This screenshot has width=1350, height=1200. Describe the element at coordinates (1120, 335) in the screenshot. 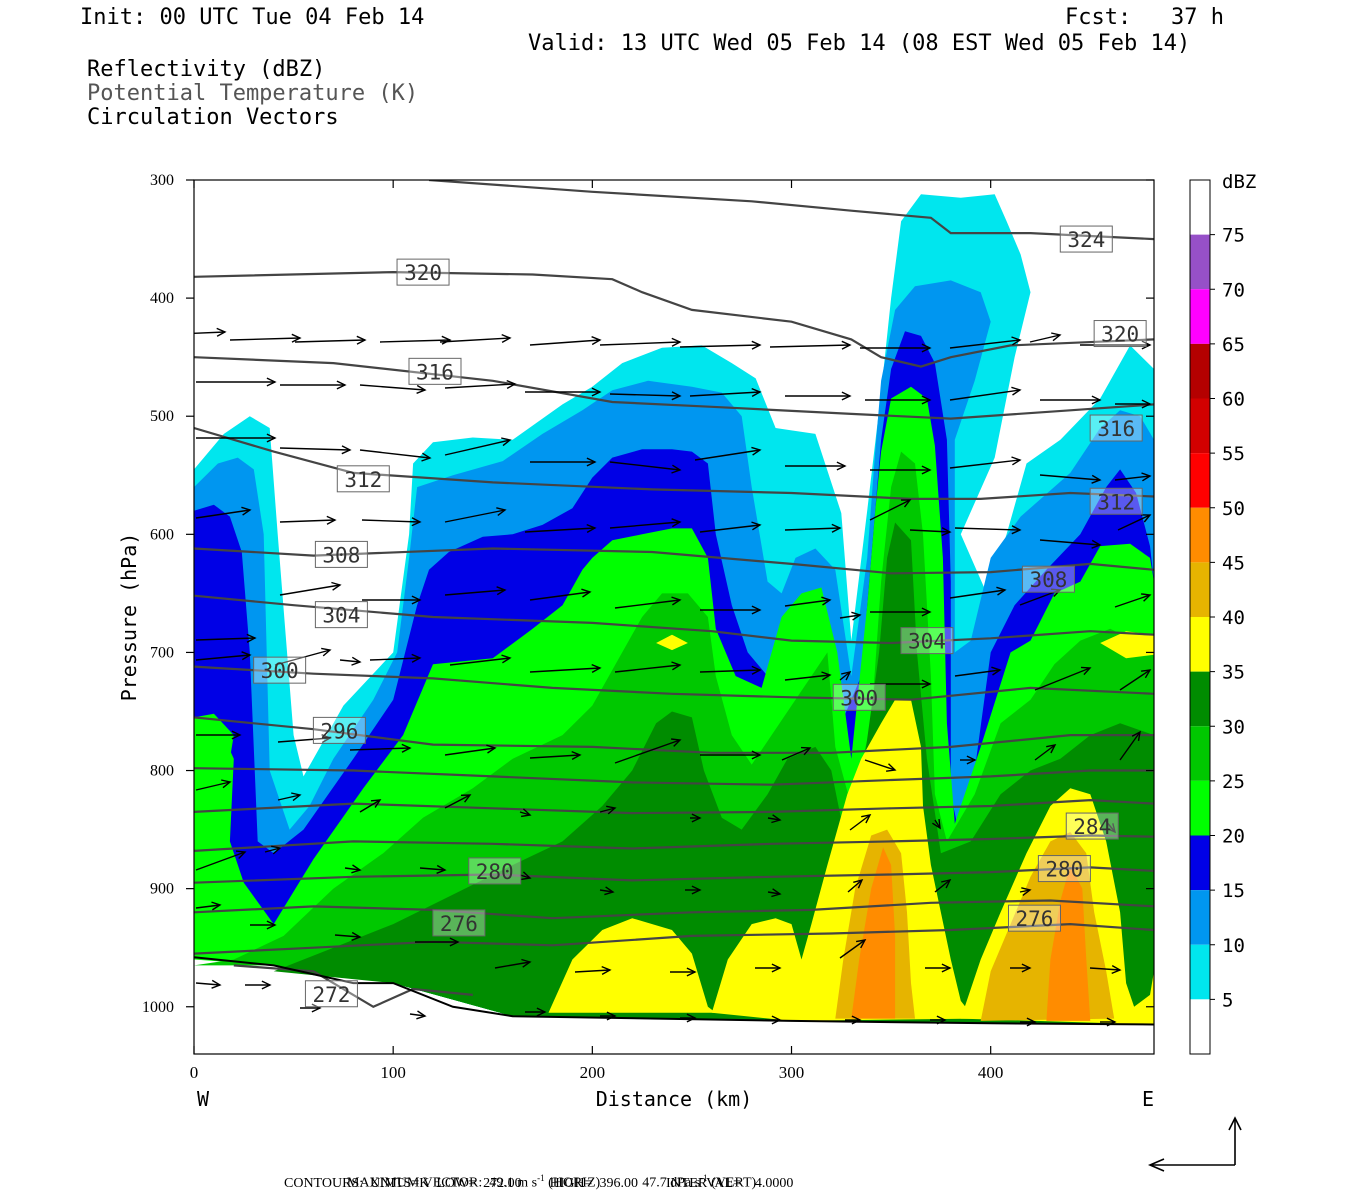

I see `contour-label-2: 320` at that location.